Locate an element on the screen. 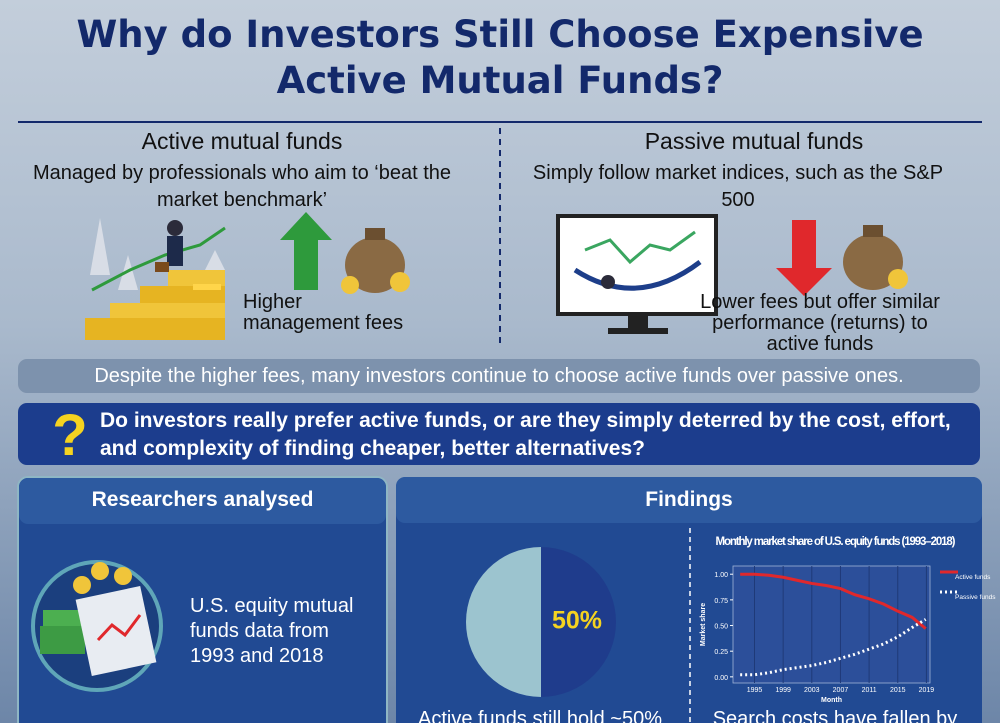 Image resolution: width=1000 pixels, height=723 pixels. x-tick-label: 1995 is located at coordinates (755, 690).